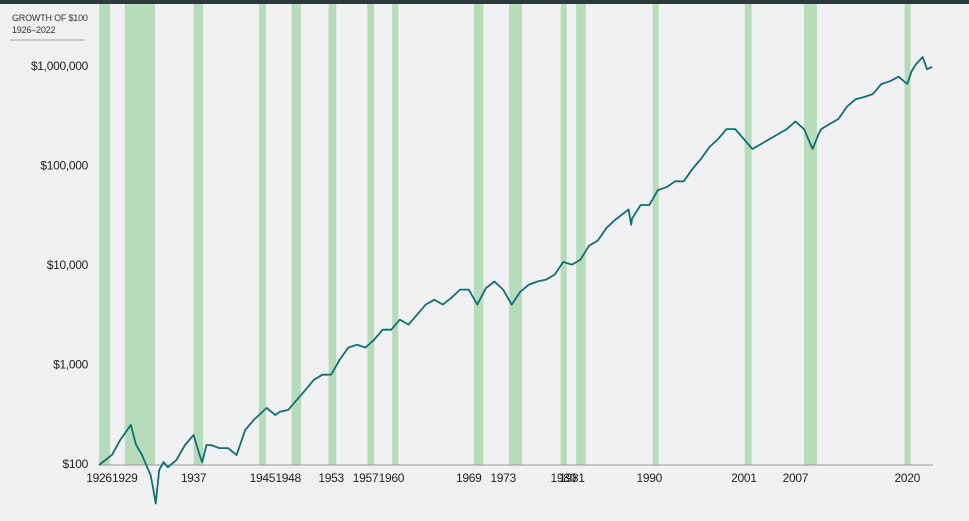  Describe the element at coordinates (744, 478) in the screenshot. I see `x-tick-label: 2001` at that location.